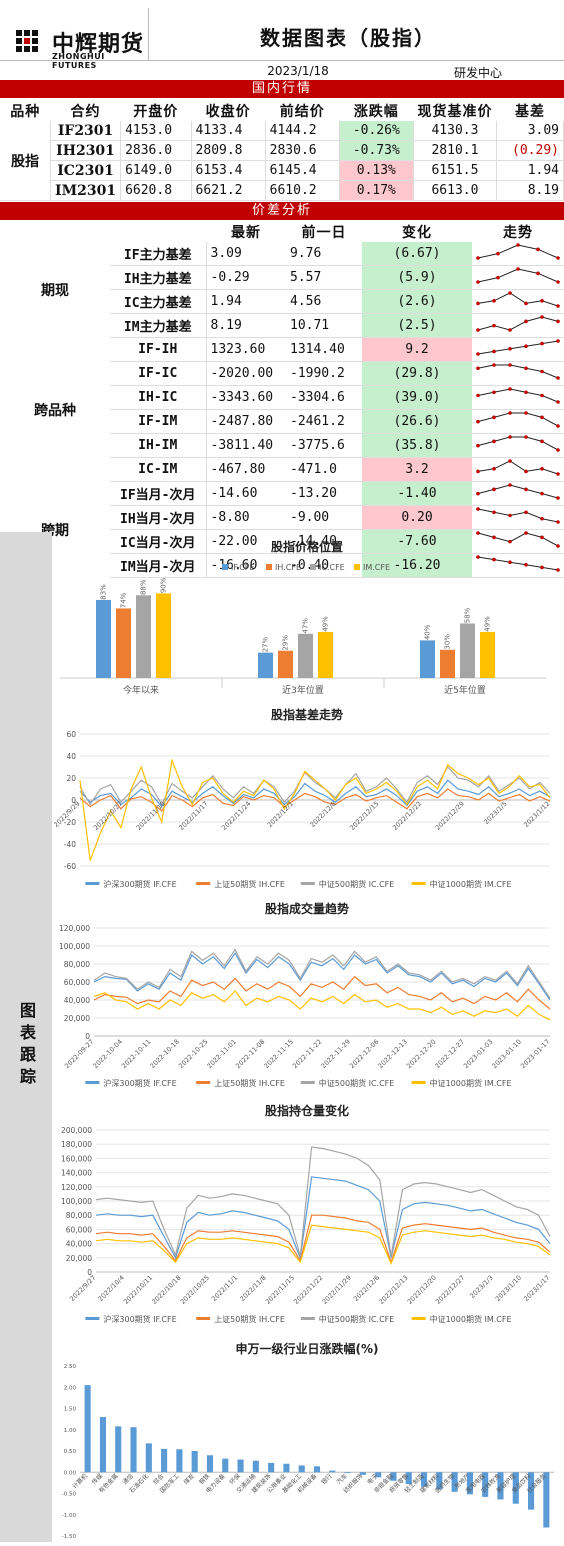 Image resolution: width=564 pixels, height=1546 pixels. Describe the element at coordinates (246, 445) in the screenshot. I see `spread-latest: -3811.40` at that location.